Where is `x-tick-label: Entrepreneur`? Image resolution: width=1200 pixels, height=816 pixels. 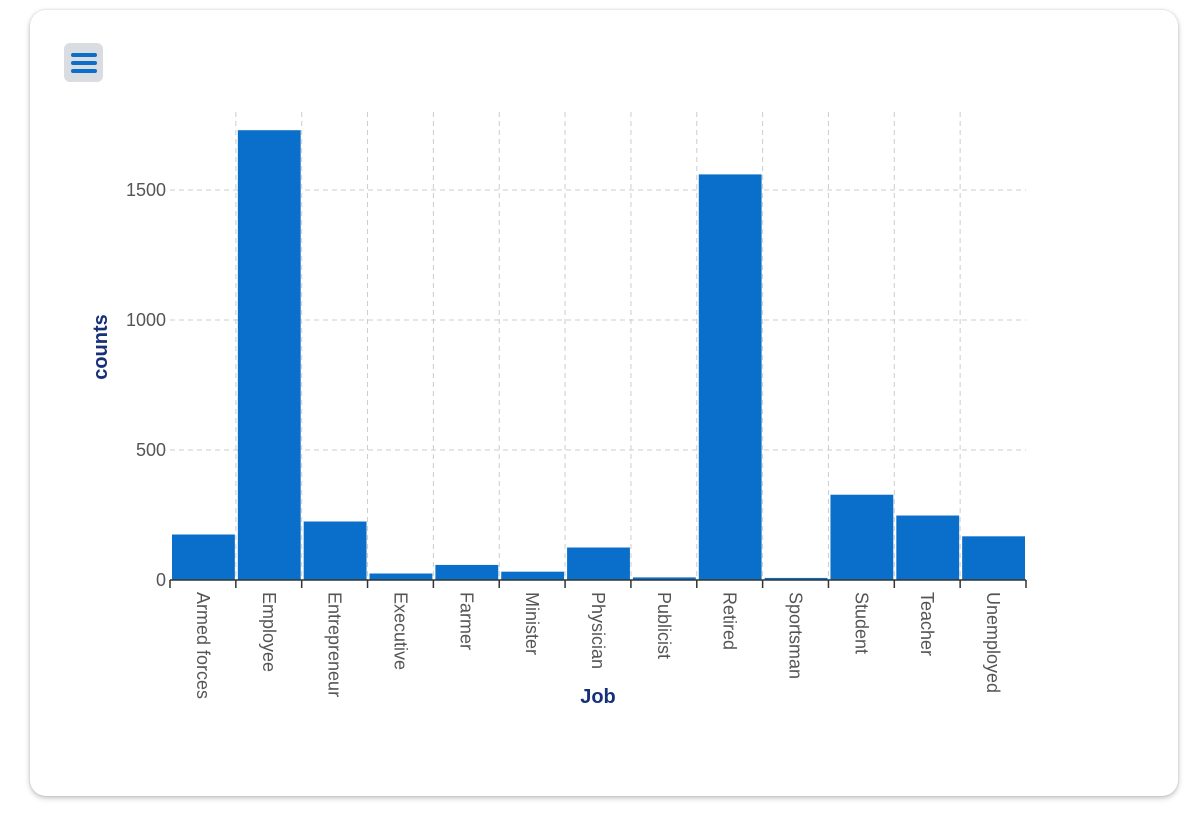 x-tick-label: Entrepreneur is located at coordinates (335, 644).